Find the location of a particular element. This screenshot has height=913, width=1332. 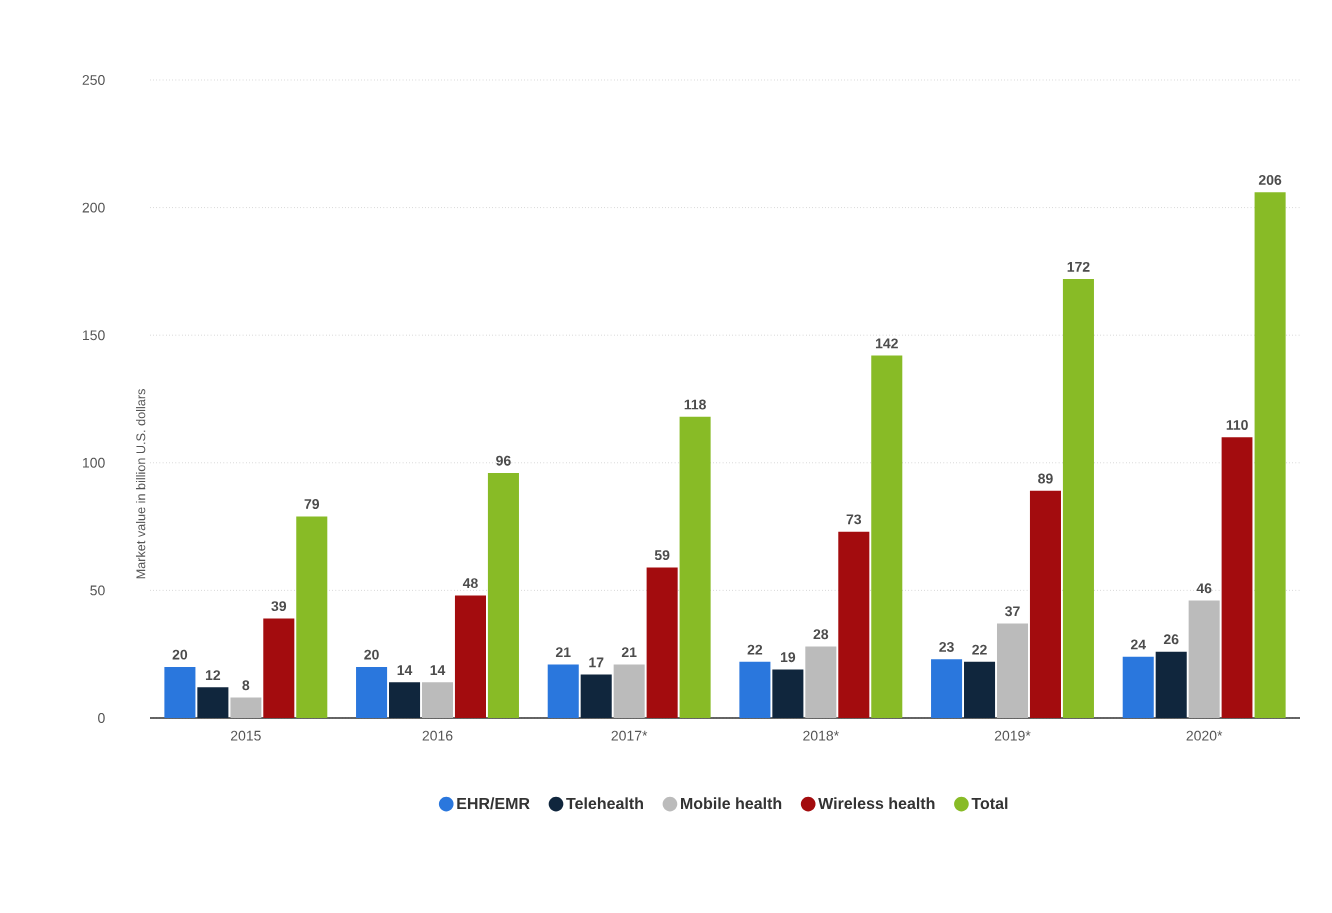

data-label: 206 is located at coordinates (1270, 180).